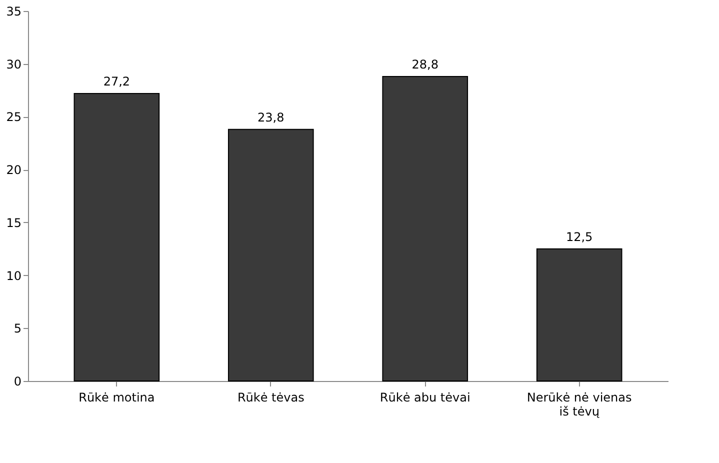 Image resolution: width=719 pixels, height=463 pixels. I want to click on data-label: 27,2, so click(116, 81).